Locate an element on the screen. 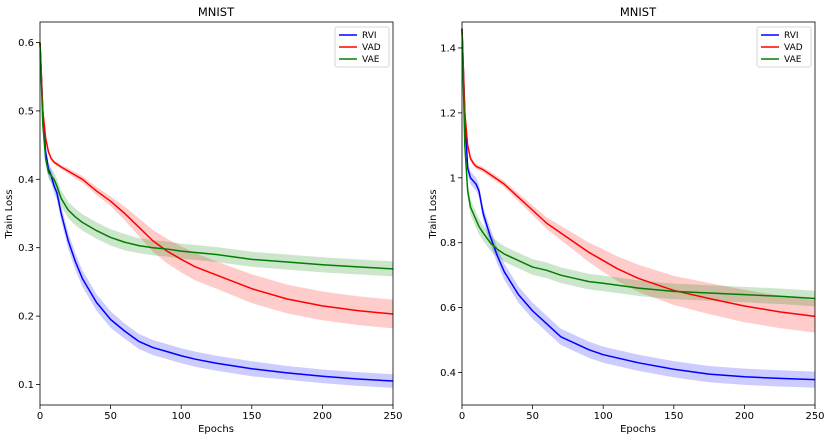  y-tick-label: 0.5 is located at coordinates (26, 111).